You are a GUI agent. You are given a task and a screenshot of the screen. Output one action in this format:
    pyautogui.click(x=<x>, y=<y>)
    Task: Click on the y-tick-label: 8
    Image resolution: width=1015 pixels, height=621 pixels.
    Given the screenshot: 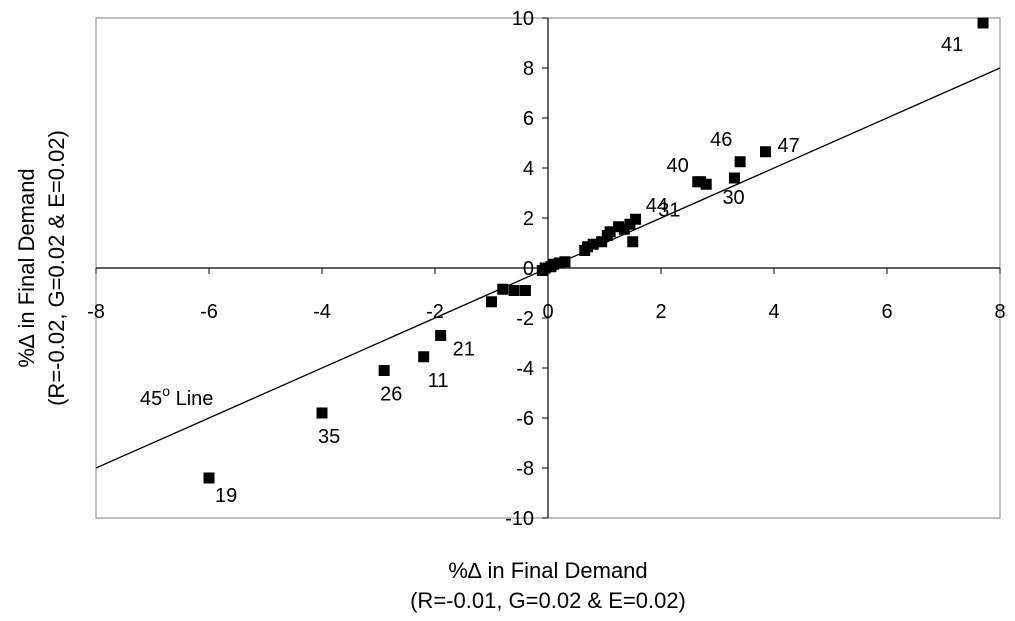 What is the action you would take?
    pyautogui.click(x=528, y=69)
    